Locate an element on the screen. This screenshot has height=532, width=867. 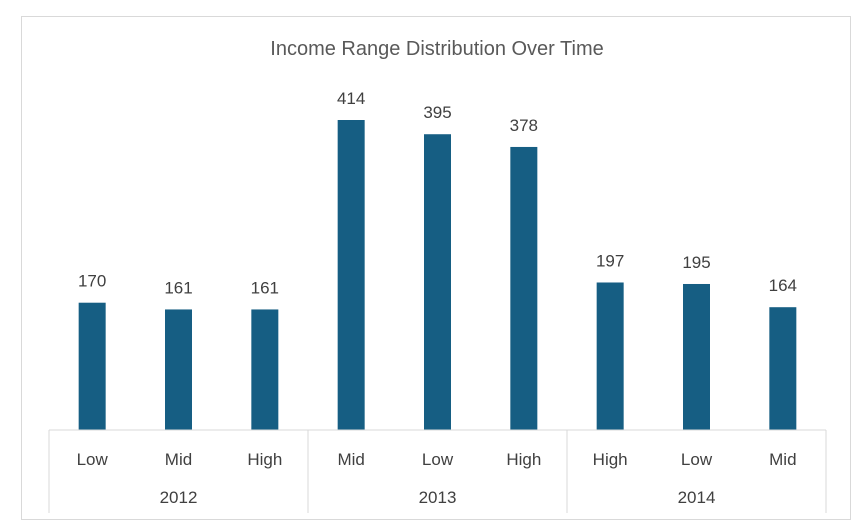
chart-title: Income Range Distribution Over Time is located at coordinates (436, 49).